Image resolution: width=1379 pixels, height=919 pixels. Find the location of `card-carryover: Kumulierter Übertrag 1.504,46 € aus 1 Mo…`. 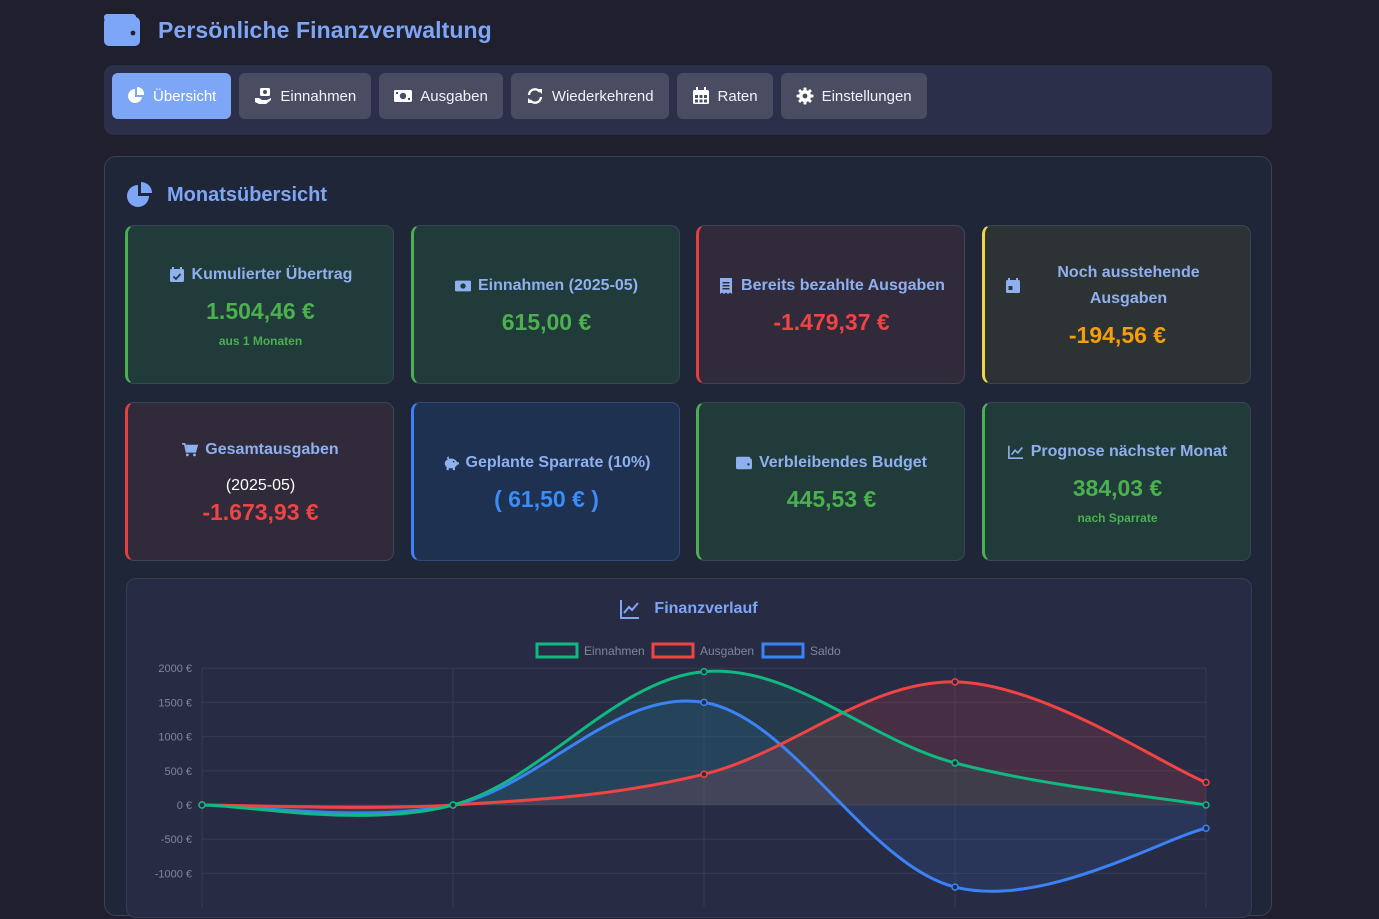

card-carryover: Kumulierter Übertrag 1.504,46 € aus 1 Mo… is located at coordinates (259, 304).